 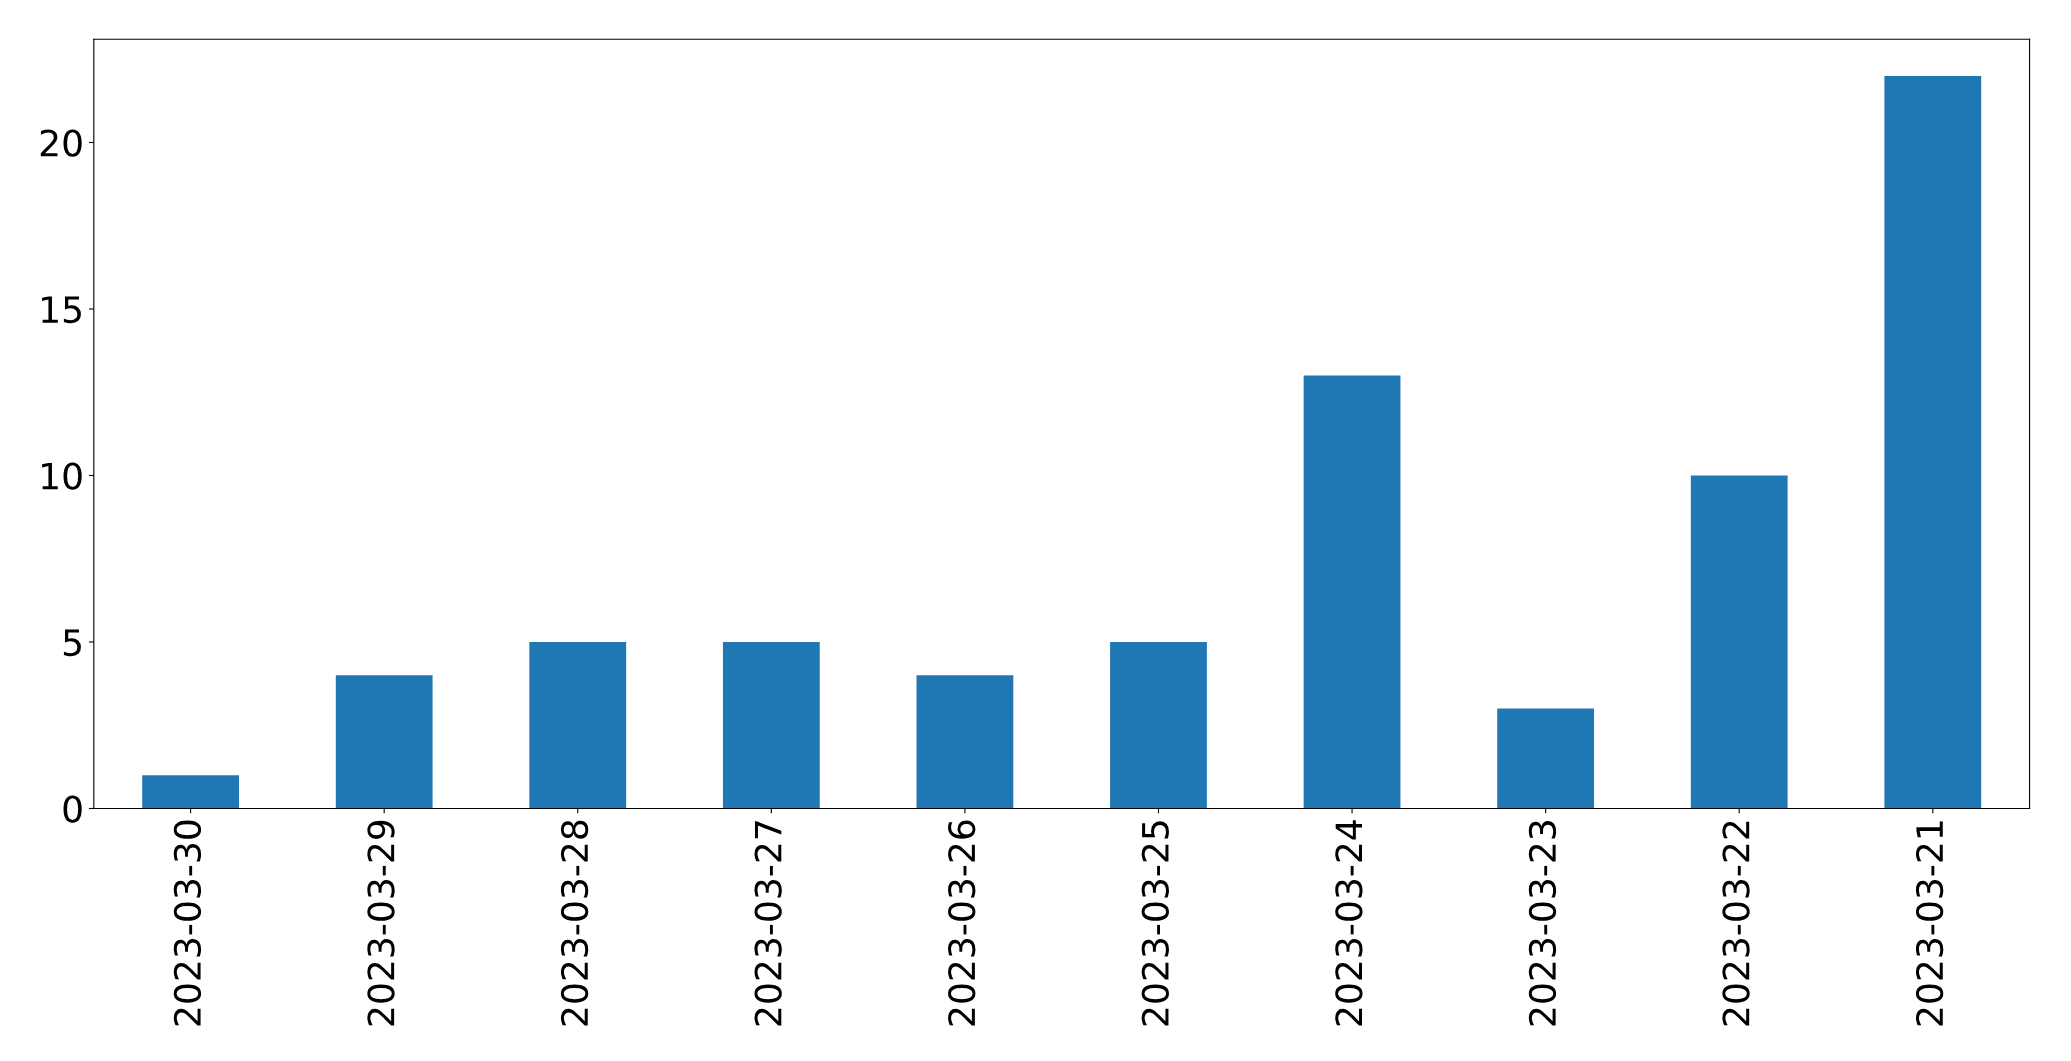 What do you see at coordinates (62, 476) in the screenshot?
I see `y-tick-label: 10` at bounding box center [62, 476].